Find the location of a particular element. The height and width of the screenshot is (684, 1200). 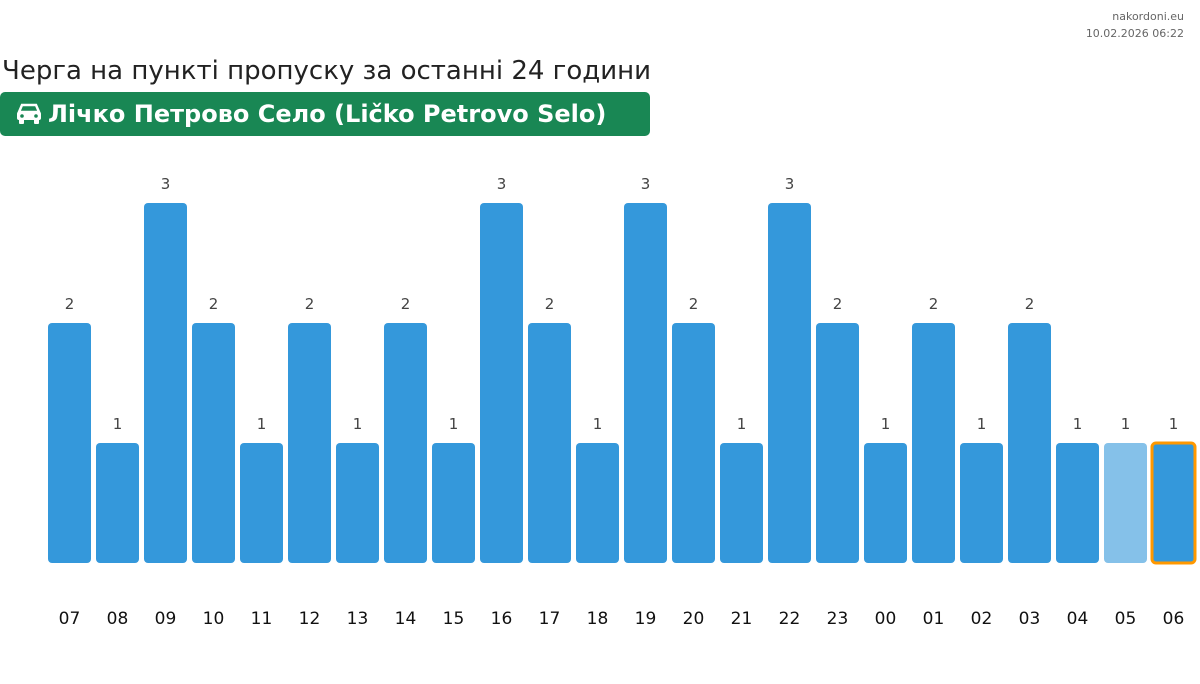

x-tick-label-11: 11 is located at coordinates (262, 619).